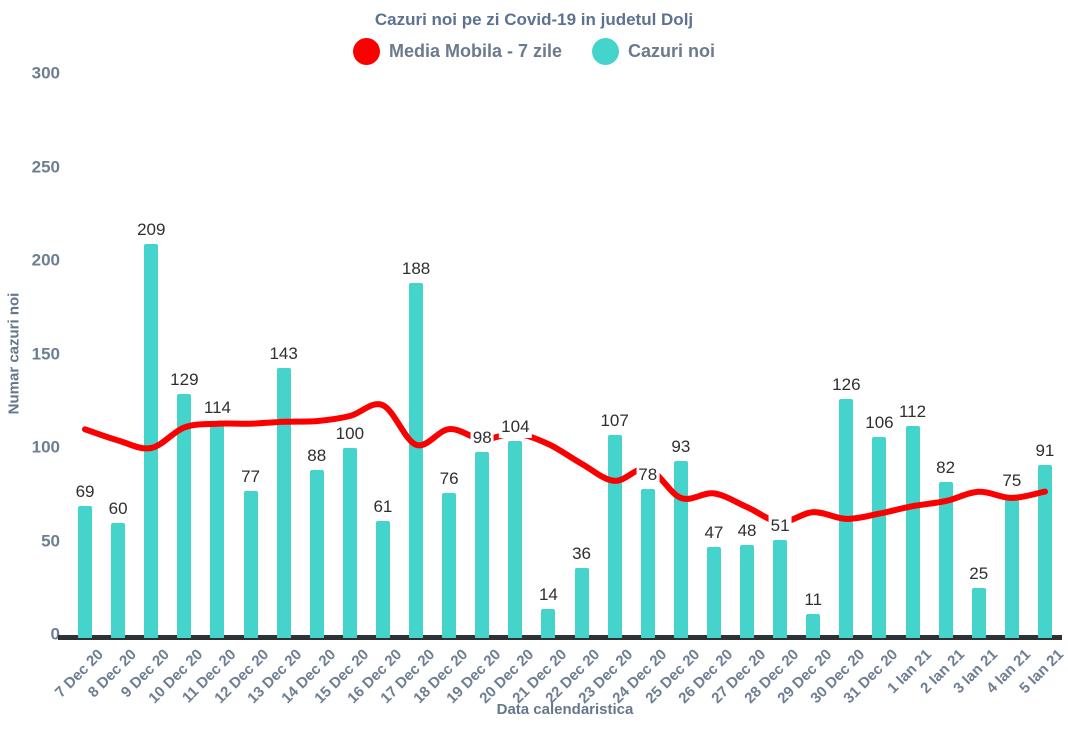 The width and height of the screenshot is (1068, 730). Describe the element at coordinates (45, 73) in the screenshot. I see `y-axis-tick-label: 300` at that location.